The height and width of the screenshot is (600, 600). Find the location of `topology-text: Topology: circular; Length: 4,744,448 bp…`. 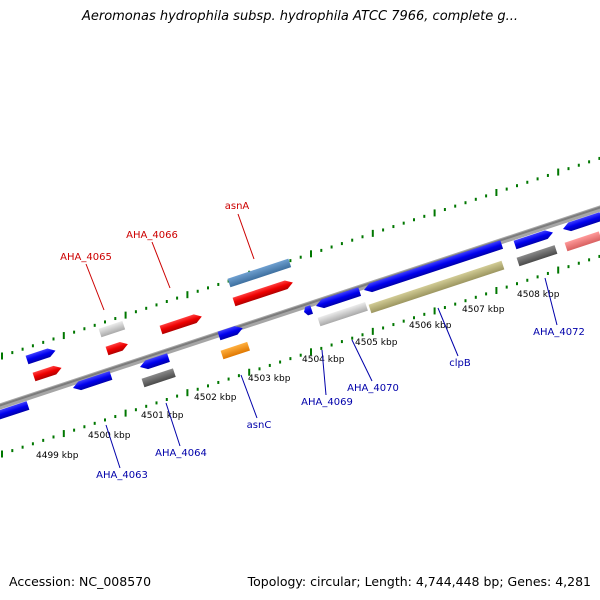

topology-text: Topology: circular; Length: 4,744,448 bp… is located at coordinates (419, 581).